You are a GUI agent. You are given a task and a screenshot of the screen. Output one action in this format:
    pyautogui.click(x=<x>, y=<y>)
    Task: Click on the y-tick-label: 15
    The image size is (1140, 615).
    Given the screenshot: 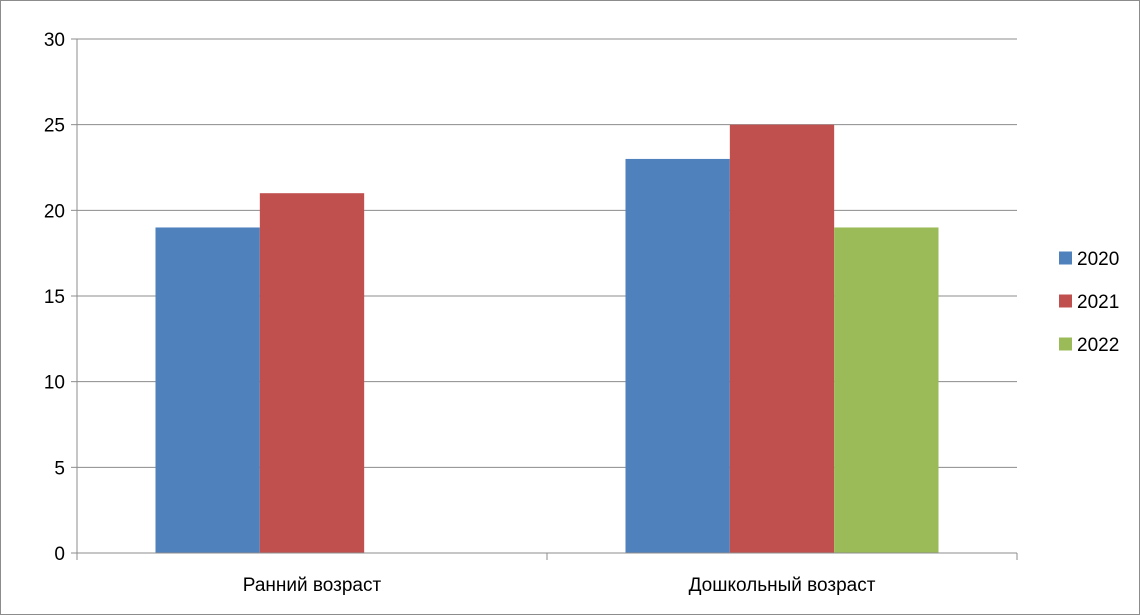 What is the action you would take?
    pyautogui.click(x=54, y=297)
    